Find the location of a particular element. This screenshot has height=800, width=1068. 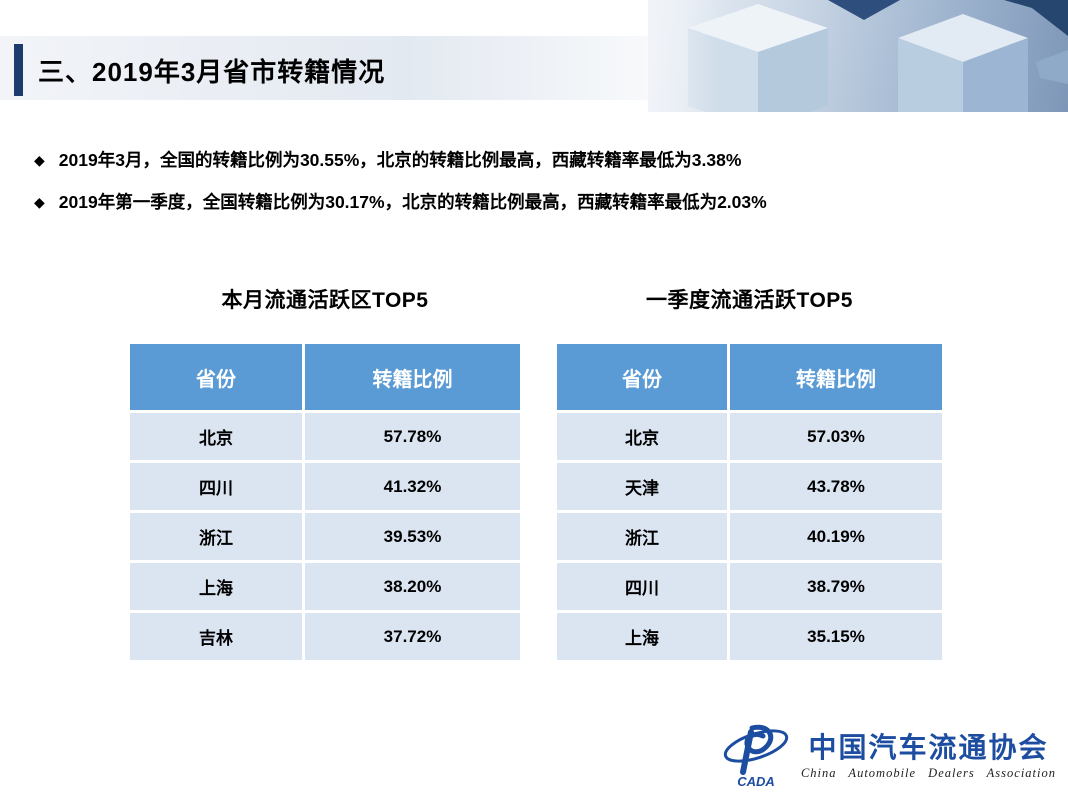

table-title-quarterly: 一季度流通活跃TOP5 is located at coordinates (749, 300).